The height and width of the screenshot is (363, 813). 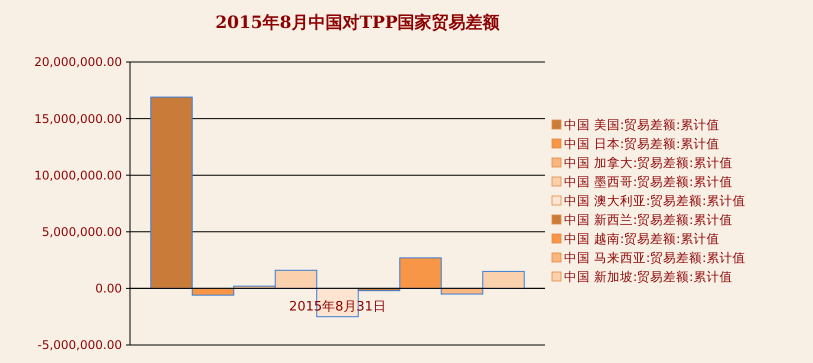 What do you see at coordinates (78, 175) in the screenshot?
I see `y-tick-label: 10,000,000.00` at bounding box center [78, 175].